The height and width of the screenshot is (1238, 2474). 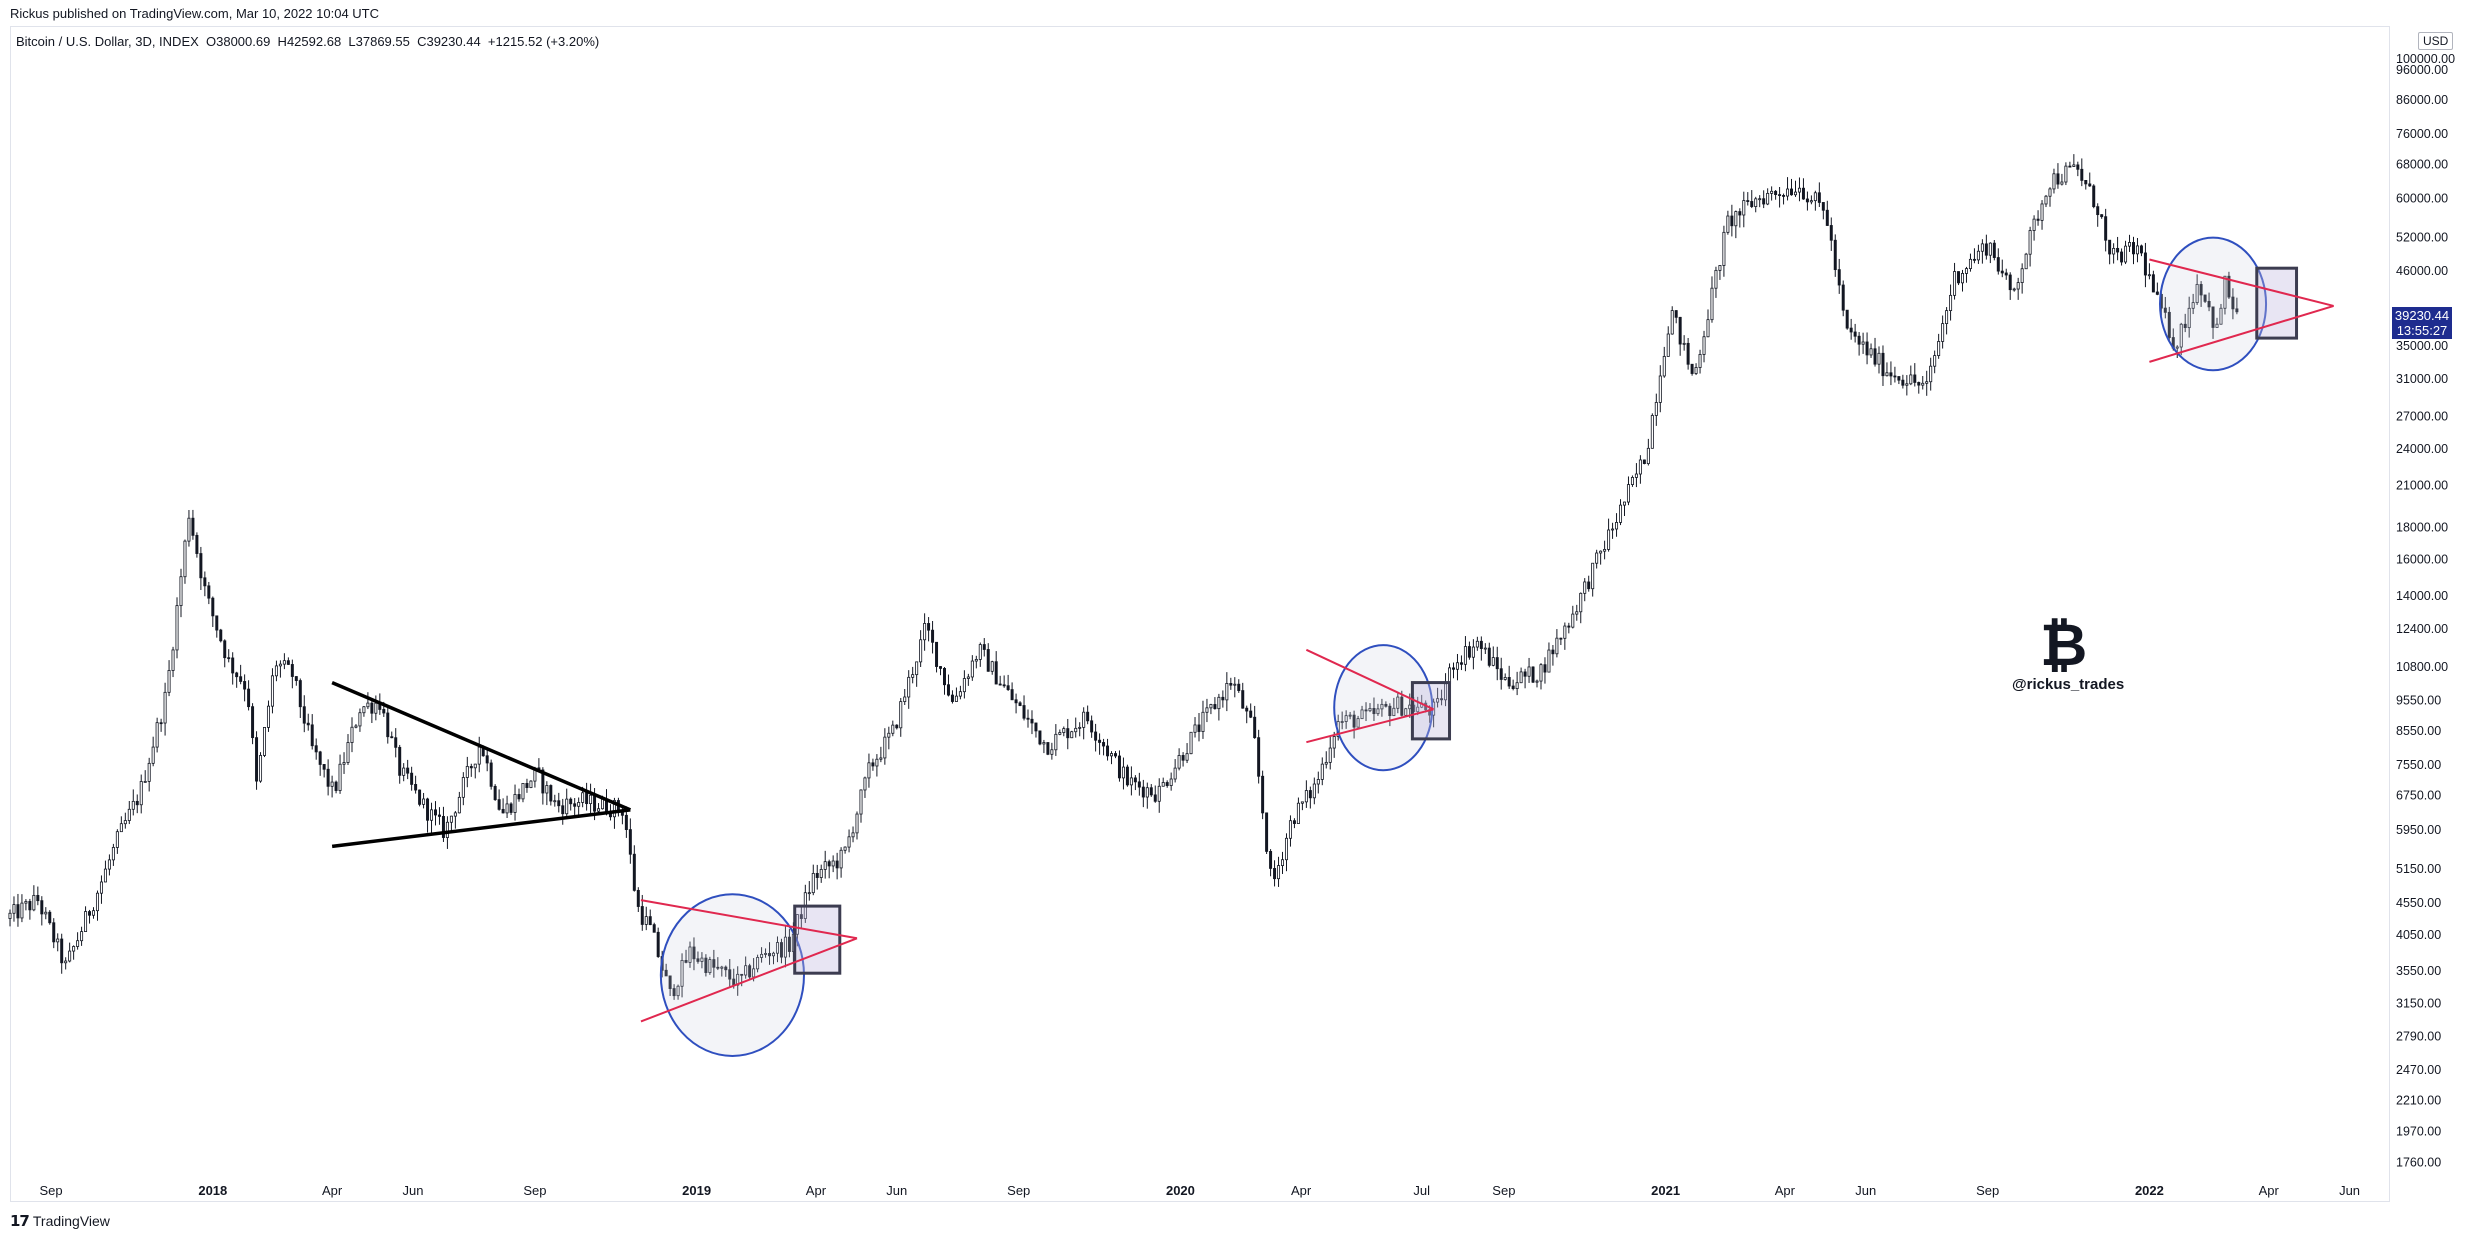 What do you see at coordinates (2422, 330) in the screenshot?
I see `bar-countdown: 13:55:27` at bounding box center [2422, 330].